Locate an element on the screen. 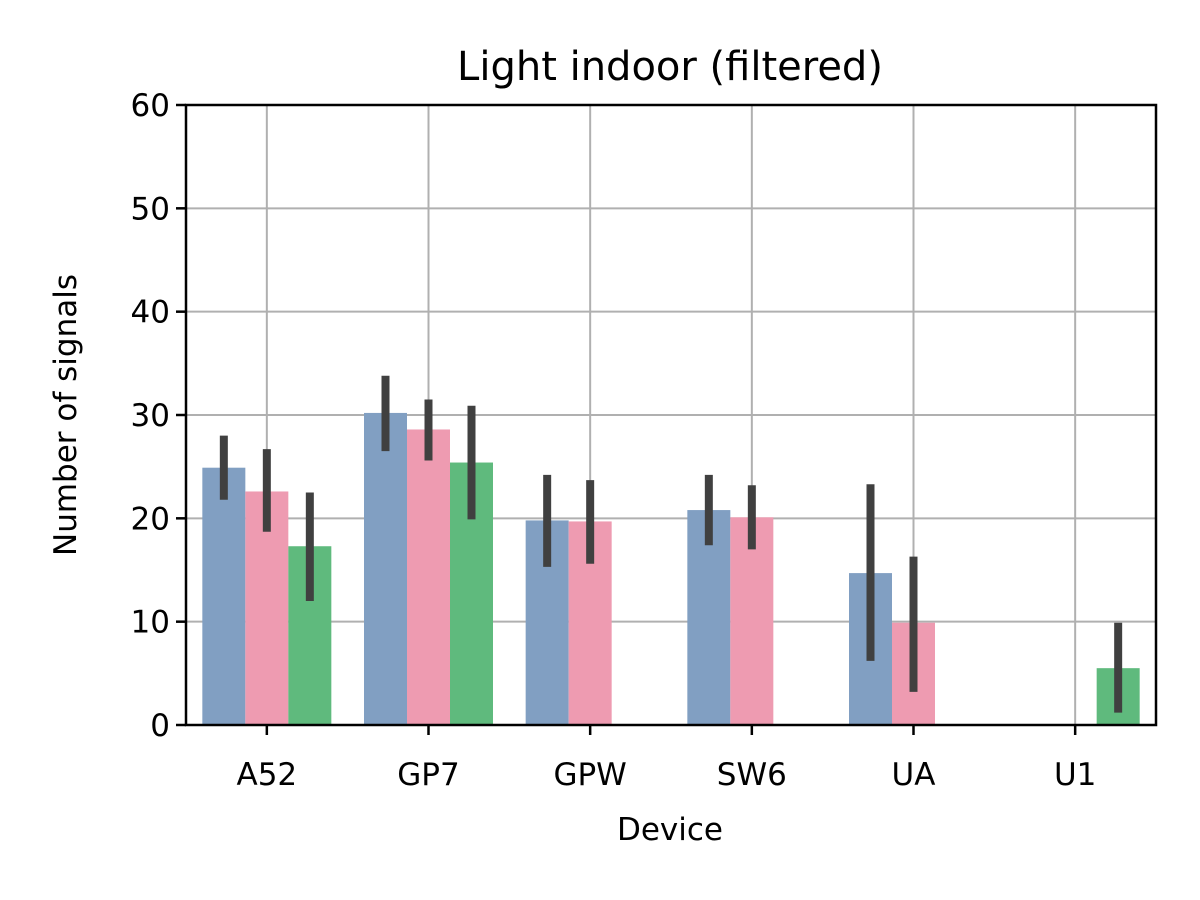  x-tick-label: GP7 is located at coordinates (428, 775).